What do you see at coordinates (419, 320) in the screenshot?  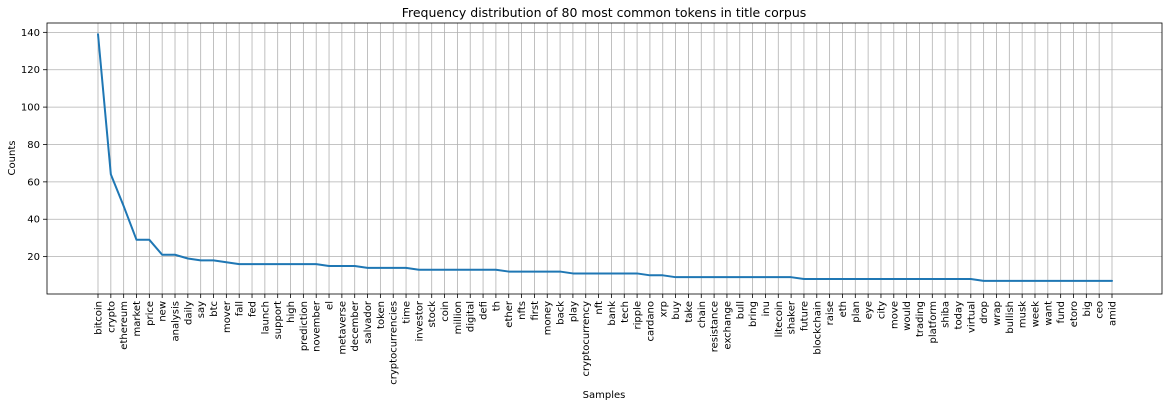 I see `x-tick-label: investor` at bounding box center [419, 320].